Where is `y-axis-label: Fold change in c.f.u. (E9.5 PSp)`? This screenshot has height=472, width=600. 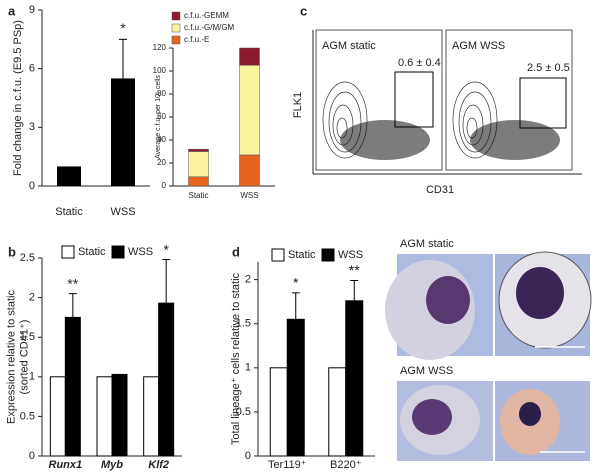
y-axis-label: Fold change in c.f.u. (E9.5 PSp) is located at coordinates (18, 98).